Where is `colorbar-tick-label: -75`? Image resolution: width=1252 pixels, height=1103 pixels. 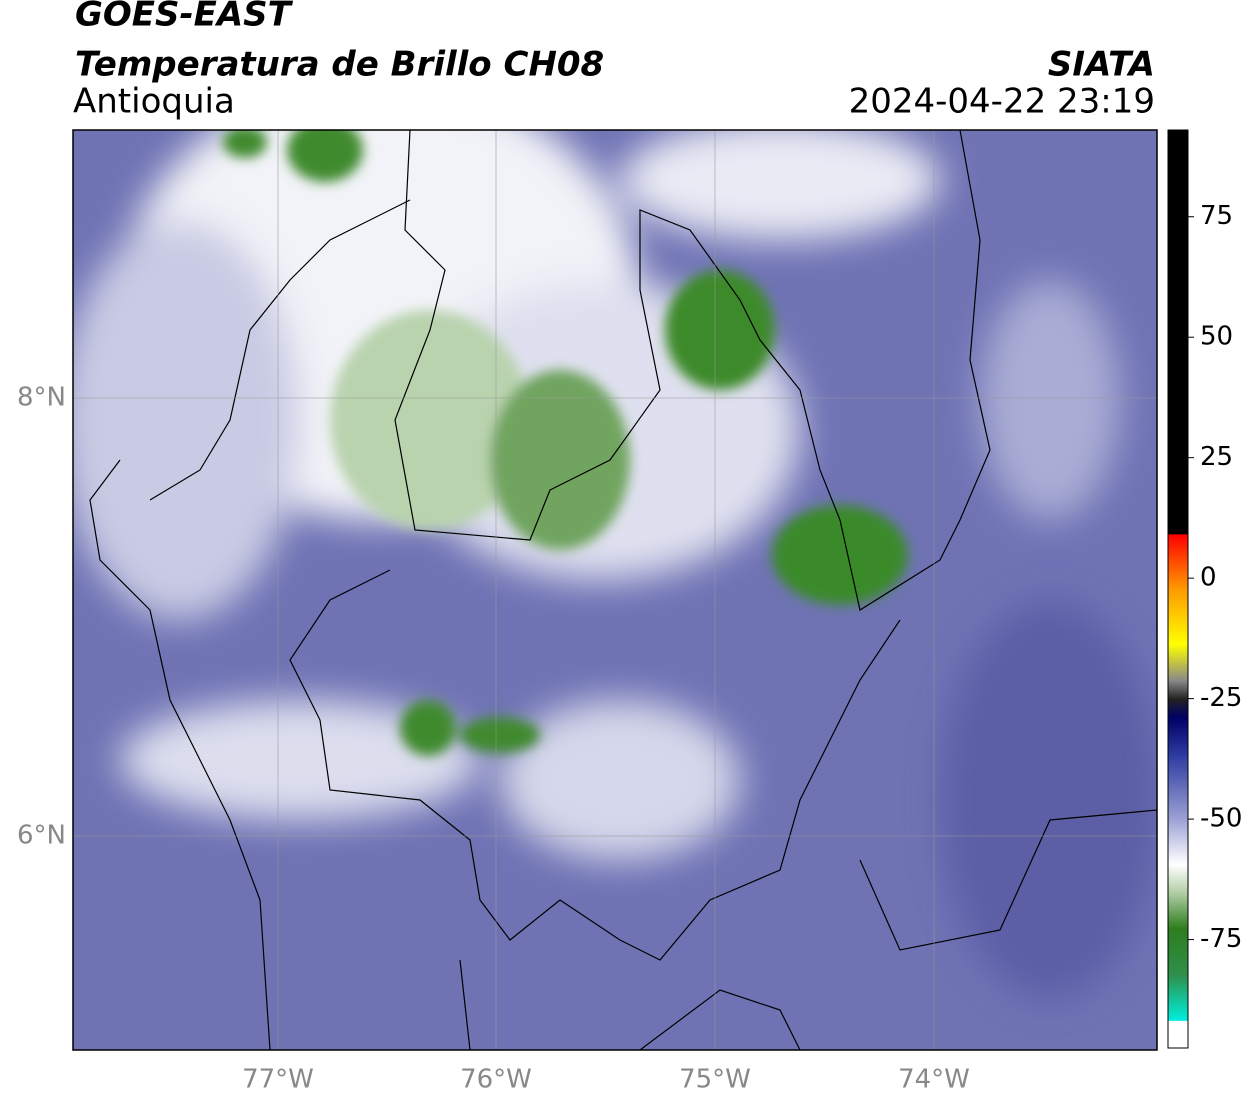
colorbar-tick-label: -75 is located at coordinates (1221, 939).